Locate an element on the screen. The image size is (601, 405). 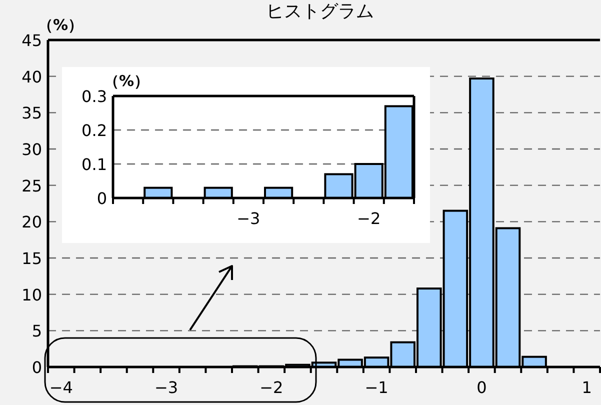
y-tick-label: 15 is located at coordinates (32, 258).